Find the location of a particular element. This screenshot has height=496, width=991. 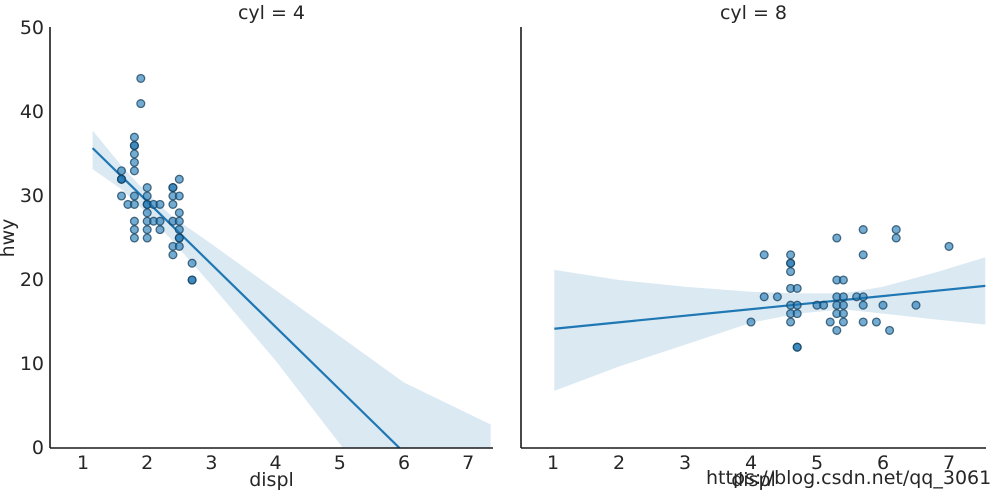

facet-title: cyl = 4 is located at coordinates (271, 13).